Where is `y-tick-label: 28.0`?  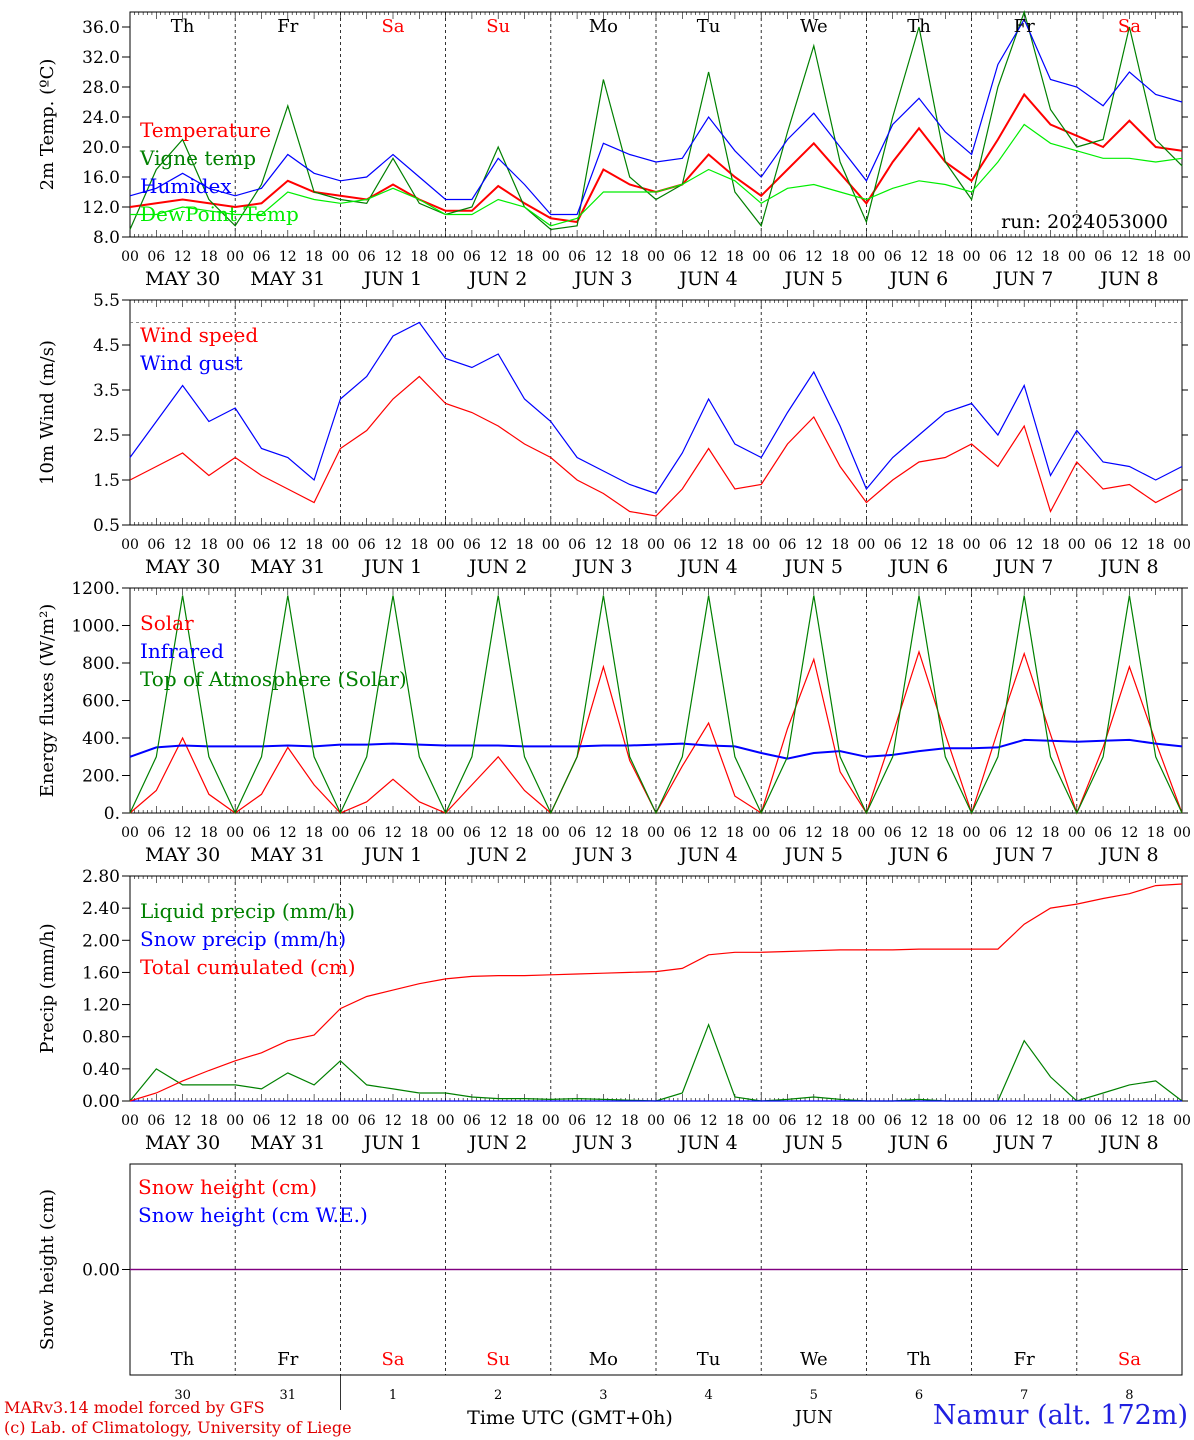
y-tick-label: 28.0 is located at coordinates (101, 88).